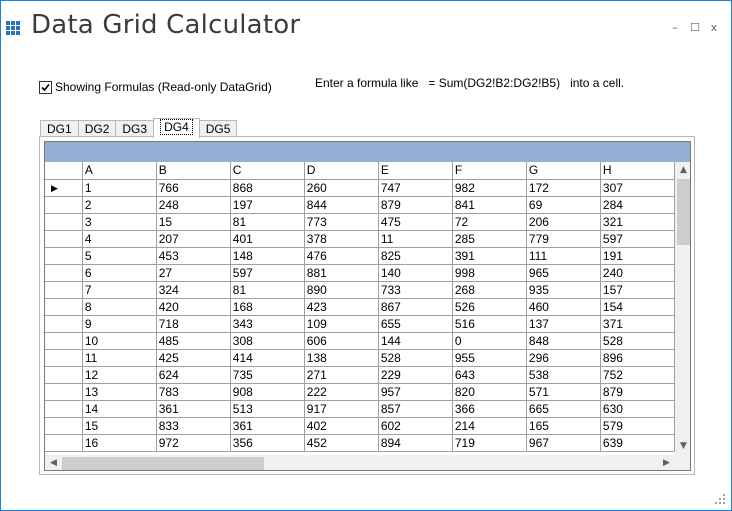 The height and width of the screenshot is (511, 732). I want to click on grid-cell: 972, so click(193, 443).